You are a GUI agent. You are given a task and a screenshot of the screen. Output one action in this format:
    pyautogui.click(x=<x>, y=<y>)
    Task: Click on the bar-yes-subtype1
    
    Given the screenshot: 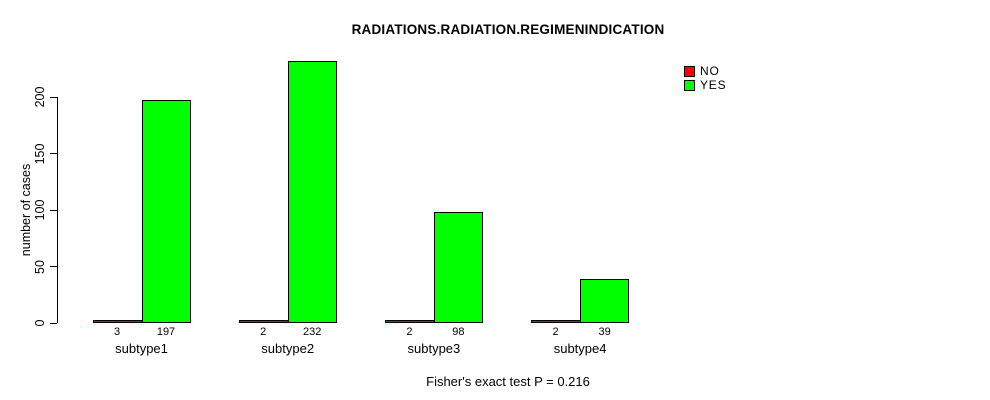 What is the action you would take?
    pyautogui.click(x=166, y=211)
    